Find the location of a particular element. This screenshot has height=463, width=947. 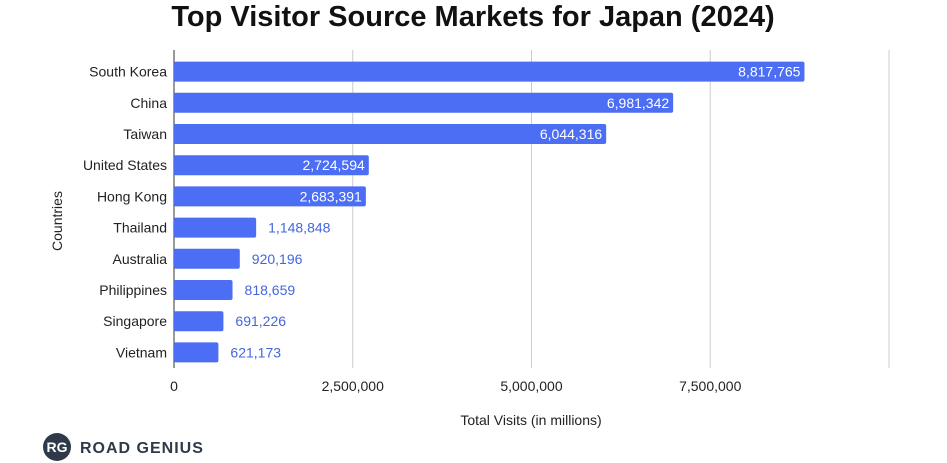

value-label: 1,148,848 is located at coordinates (299, 228).